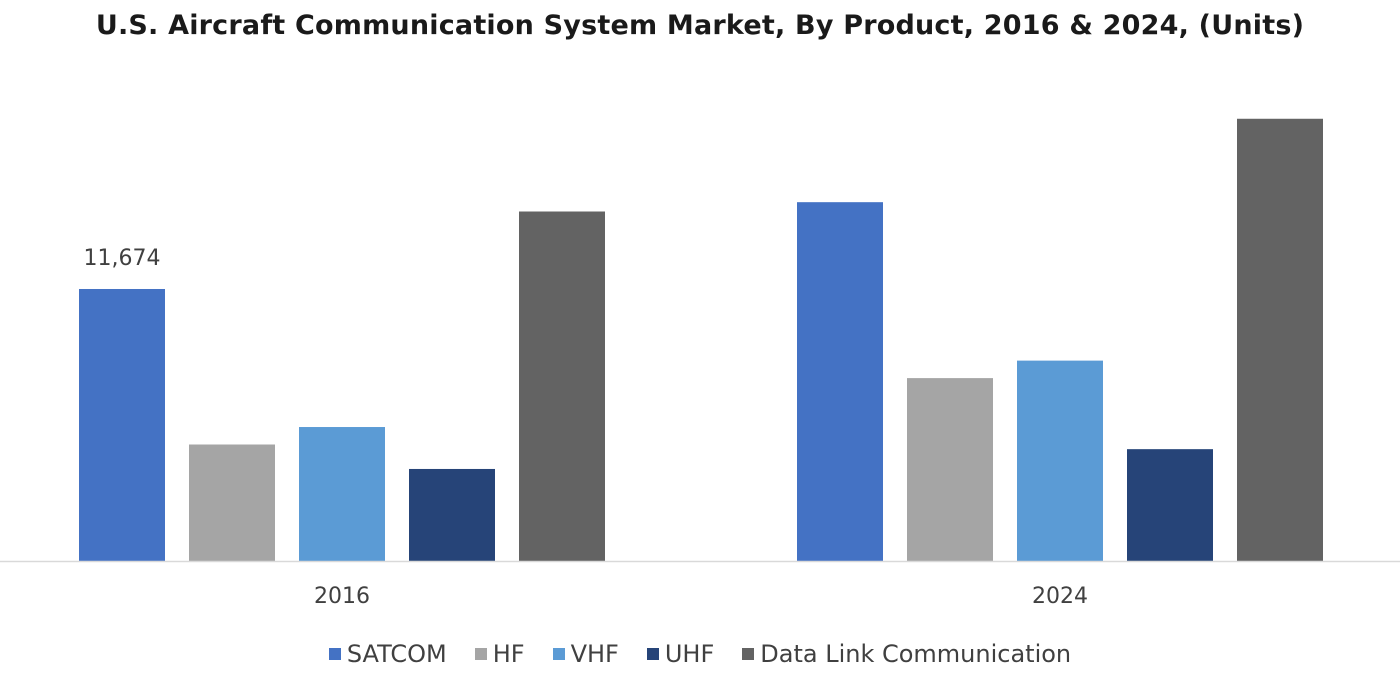  I want to click on bar-hf-2016, so click(232, 502).